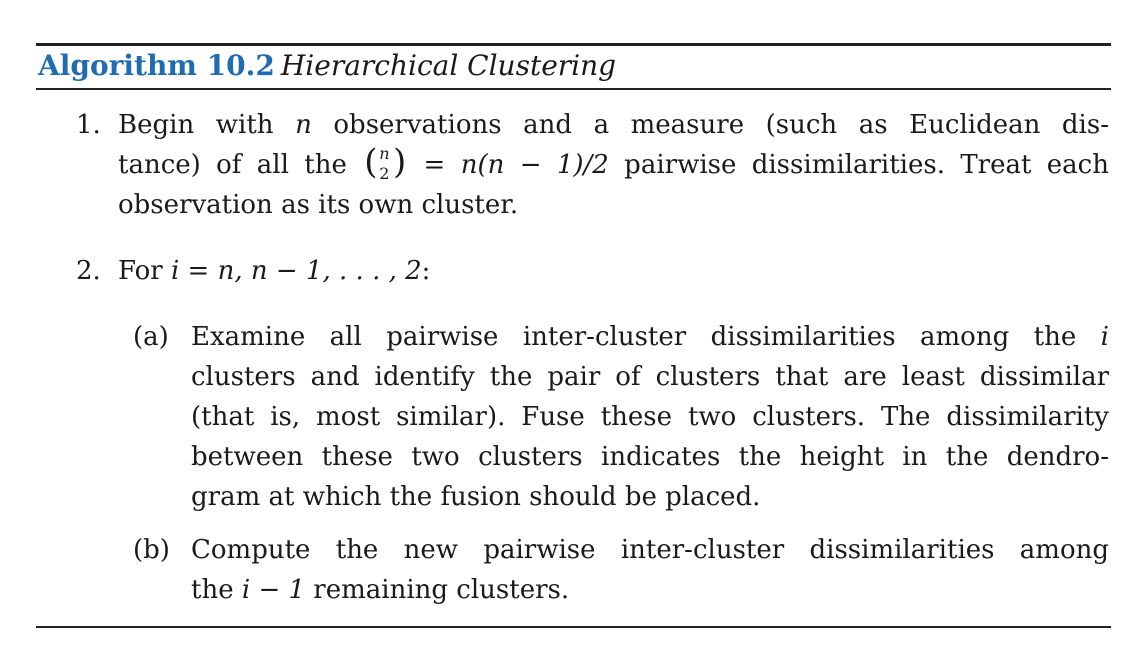  What do you see at coordinates (318, 205) in the screenshot?
I see `step-1-line-3: observation as its own cluster.` at bounding box center [318, 205].